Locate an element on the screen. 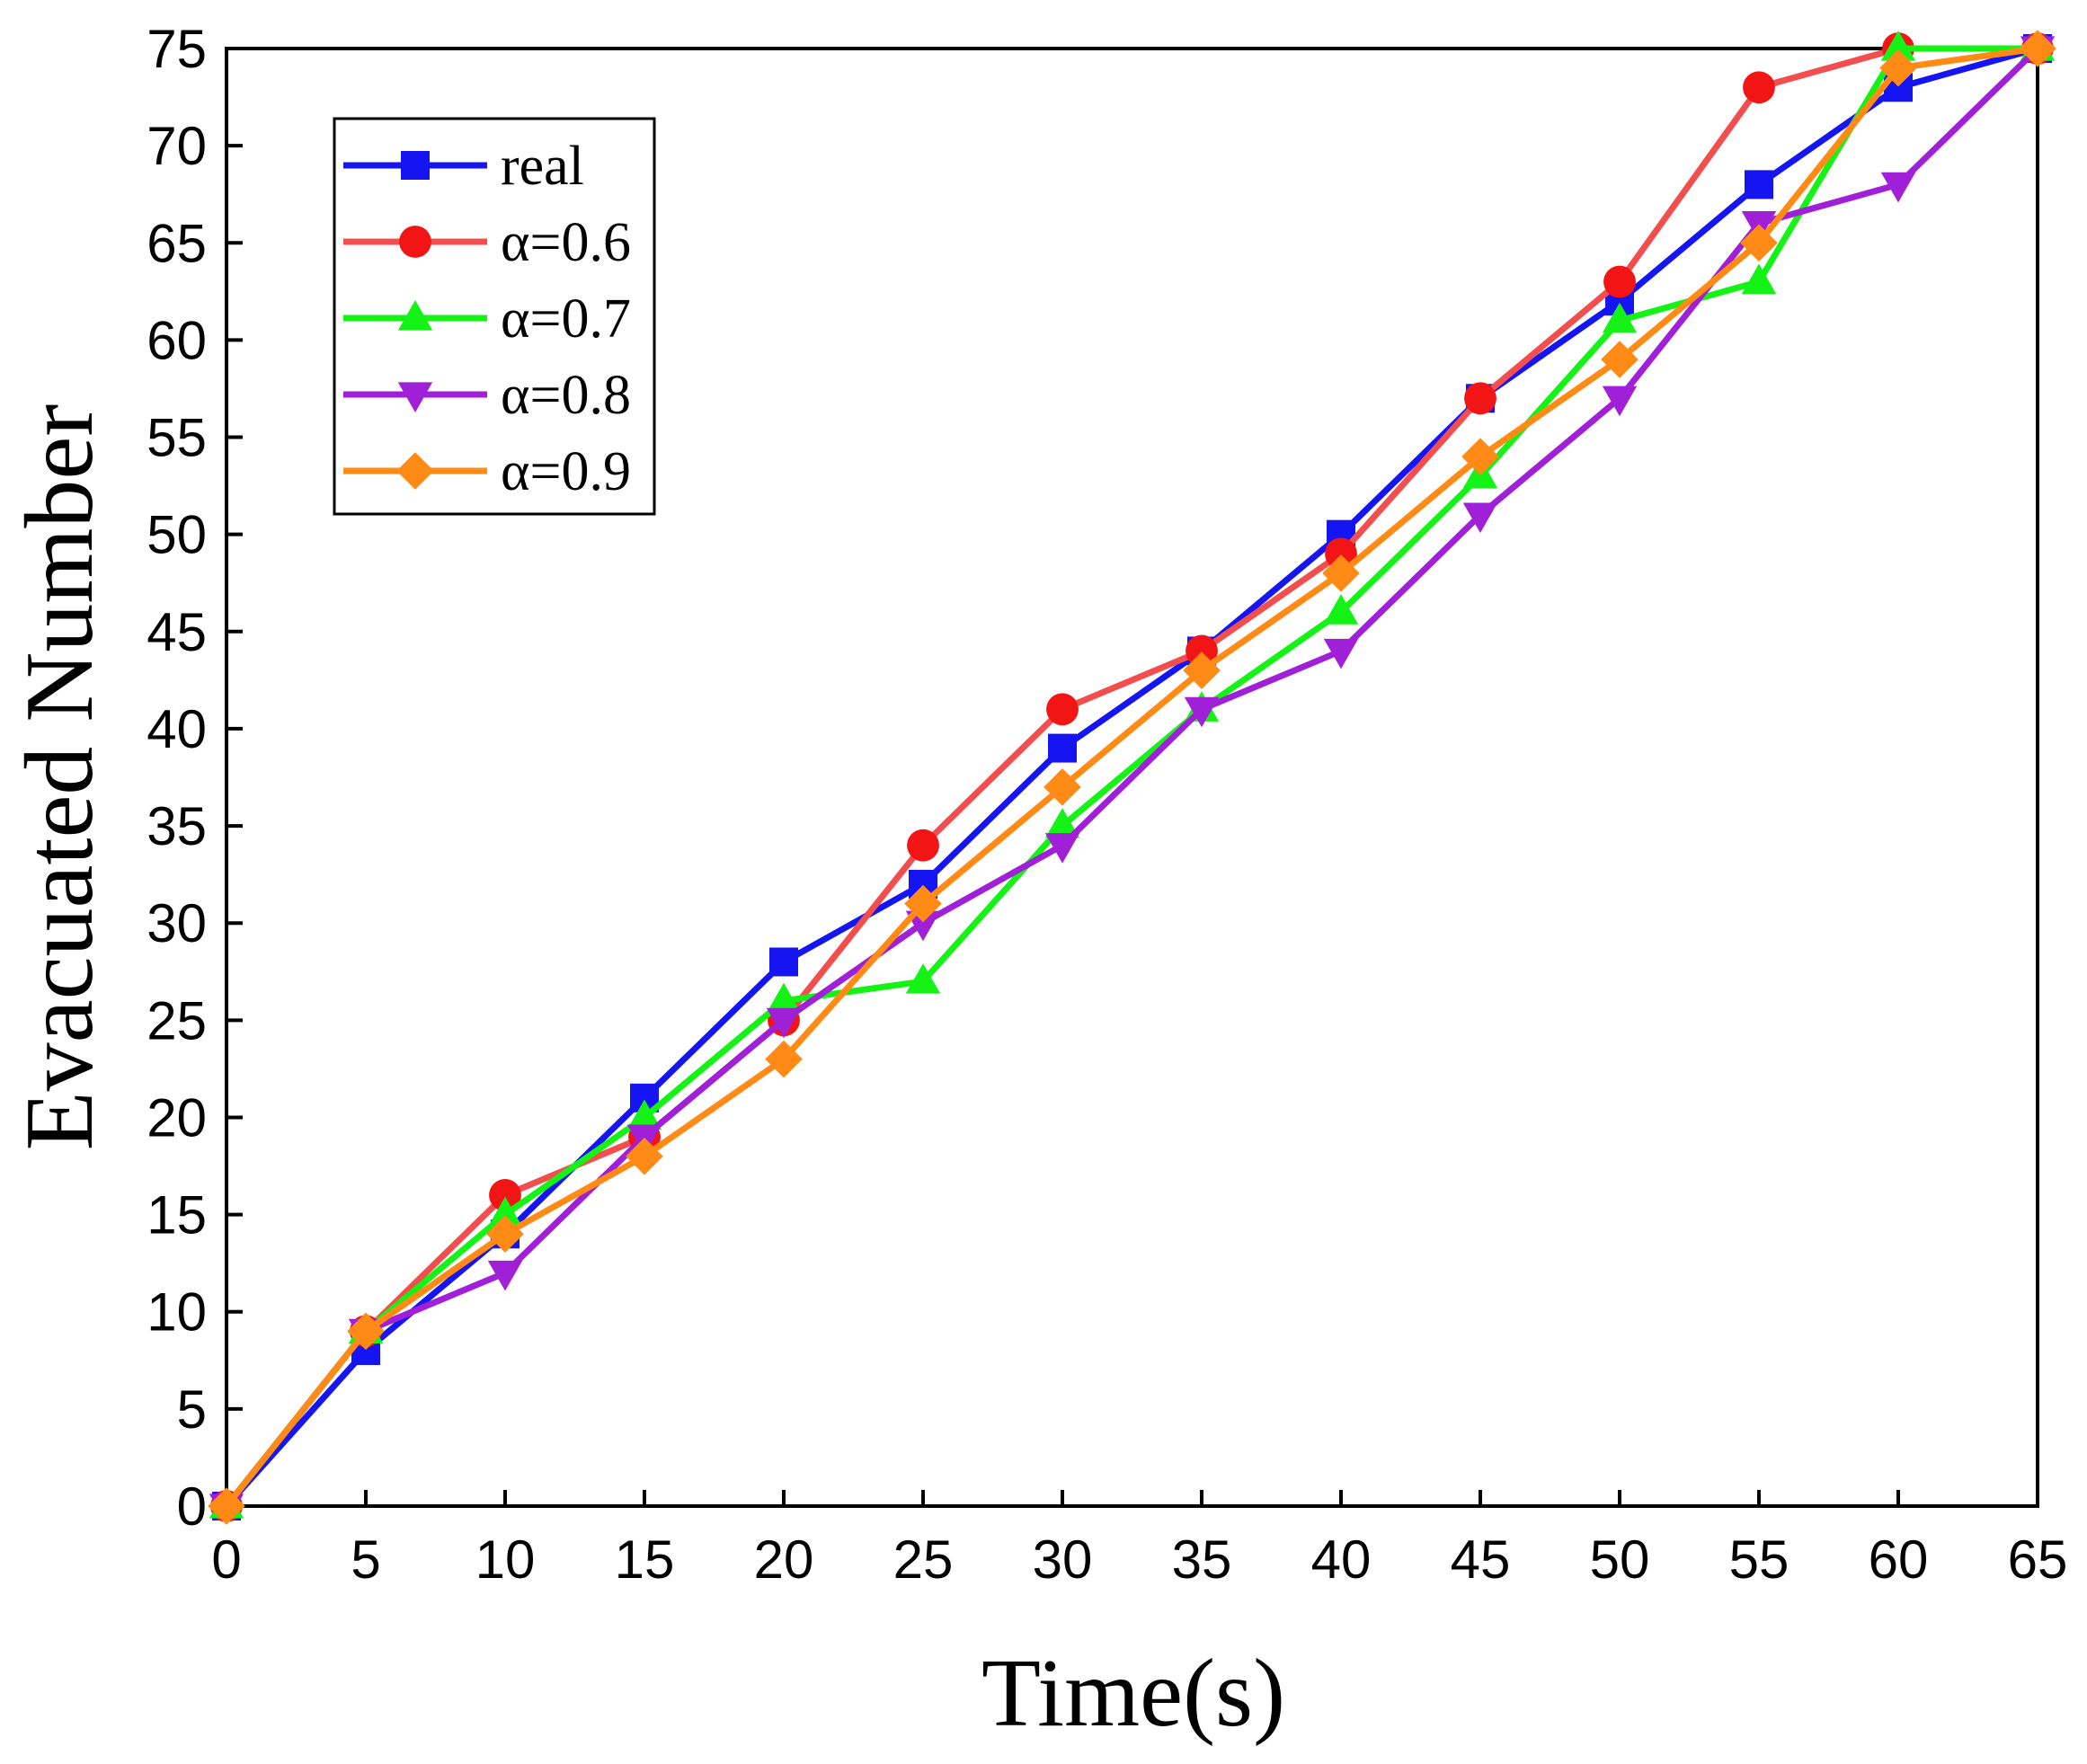 This screenshot has height=1764, width=2087. x-tick-label: 65 is located at coordinates (2038, 1560).